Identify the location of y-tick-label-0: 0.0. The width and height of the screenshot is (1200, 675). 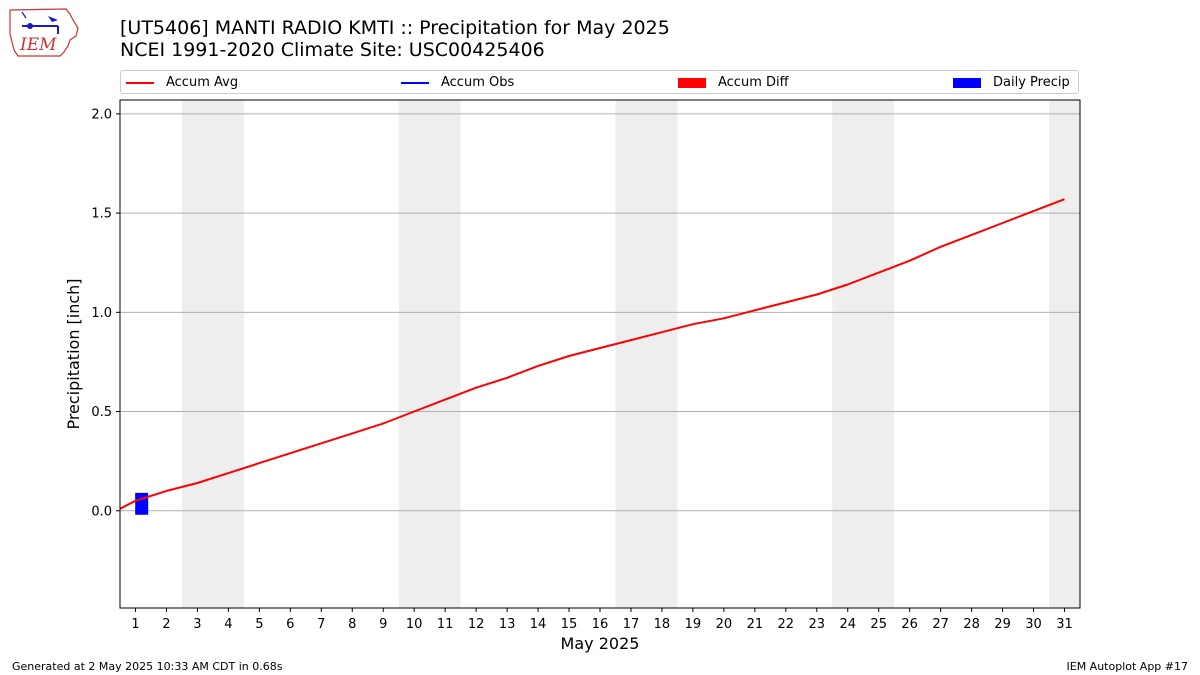
(101, 511).